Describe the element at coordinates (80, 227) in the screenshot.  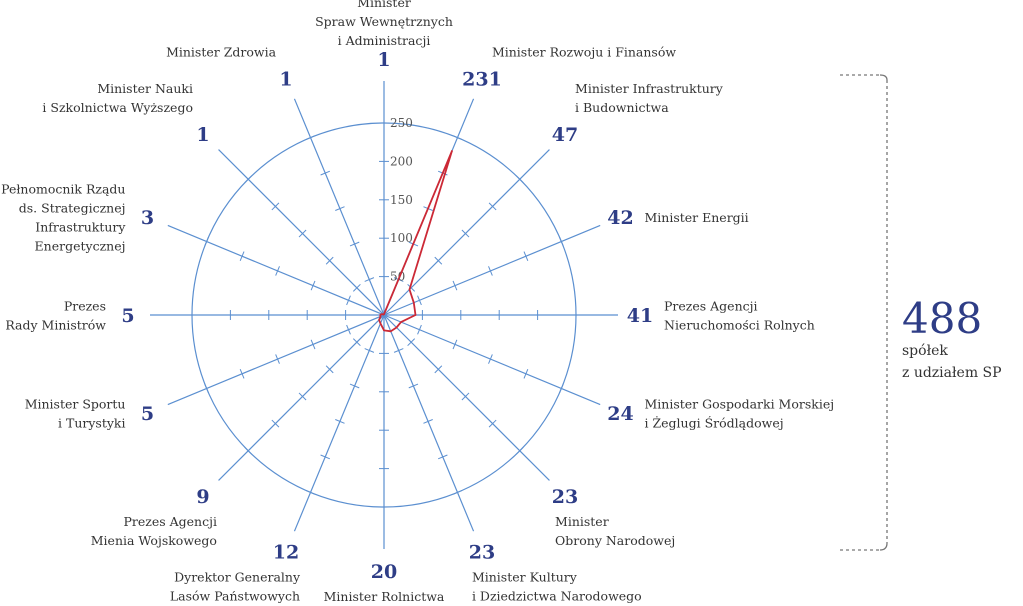
I see `category-label: Infrastruktury` at that location.